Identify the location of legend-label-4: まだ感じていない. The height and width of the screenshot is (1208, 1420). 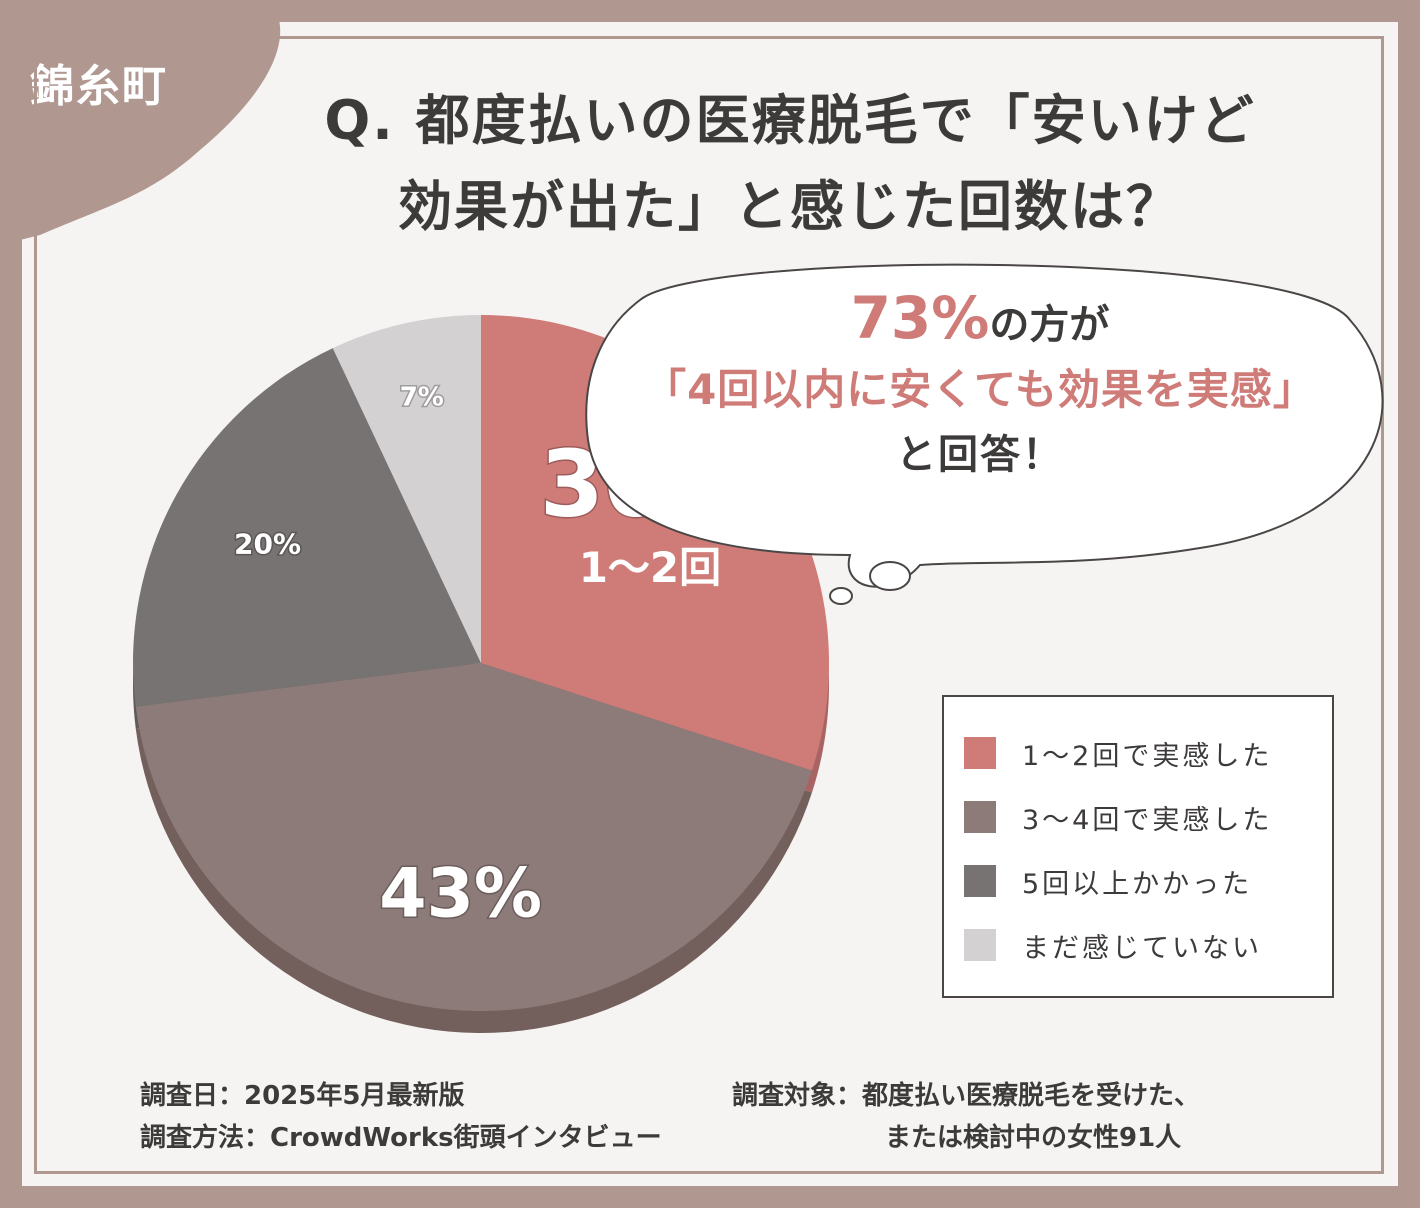
(1142, 948).